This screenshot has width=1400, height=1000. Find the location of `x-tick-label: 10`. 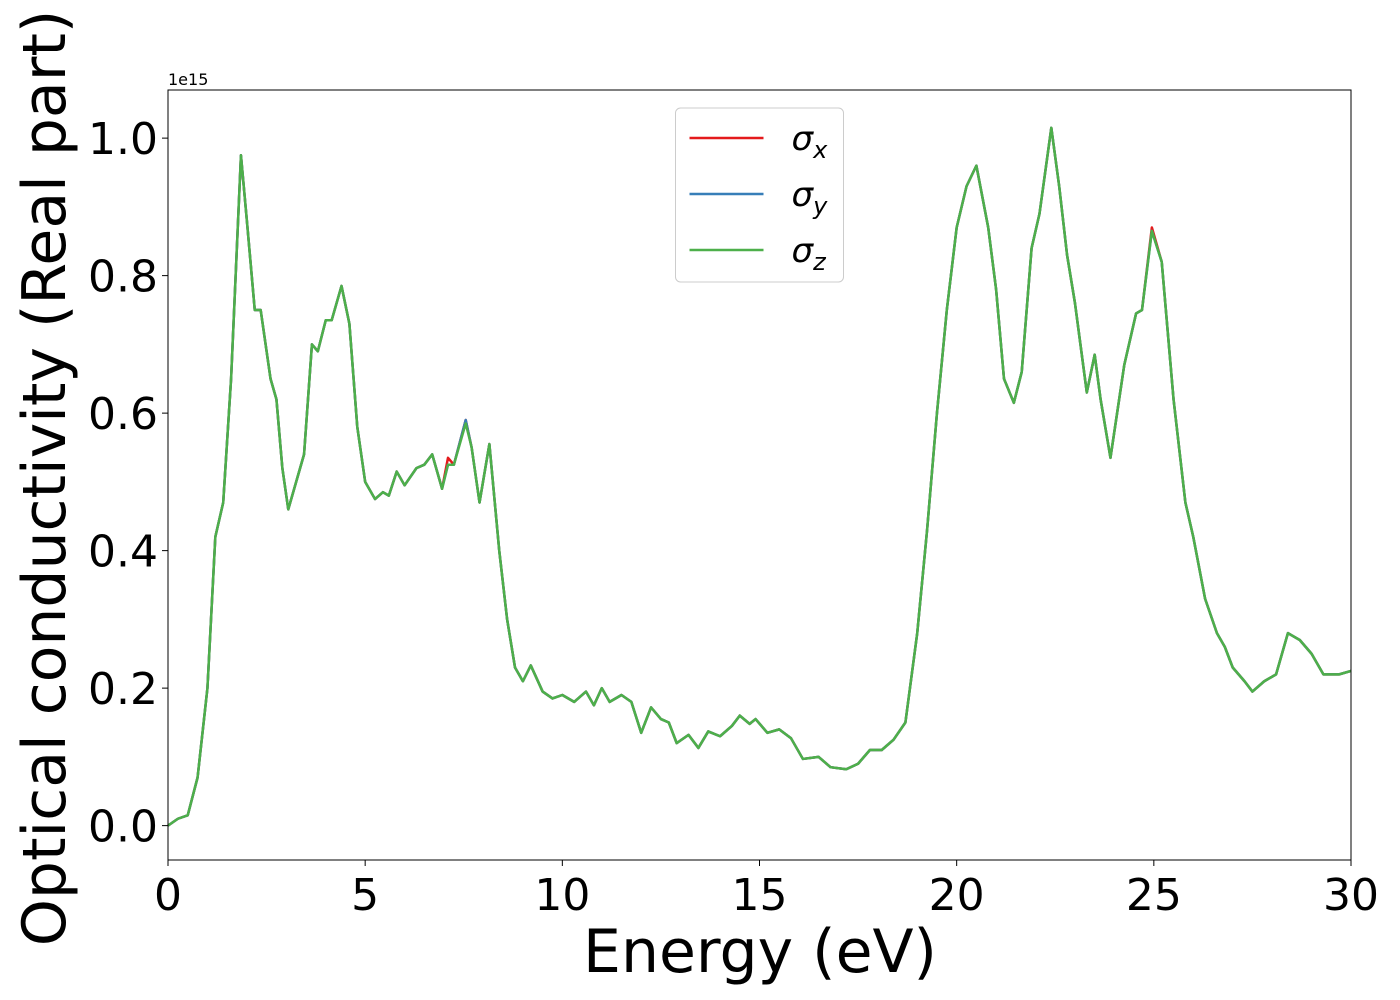

x-tick-label: 10 is located at coordinates (562, 895).